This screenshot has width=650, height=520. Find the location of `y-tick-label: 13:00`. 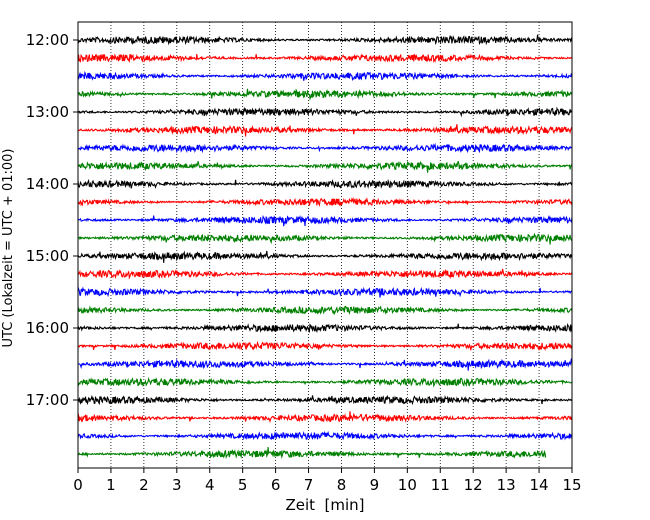

y-tick-label: 13:00 is located at coordinates (47, 112).